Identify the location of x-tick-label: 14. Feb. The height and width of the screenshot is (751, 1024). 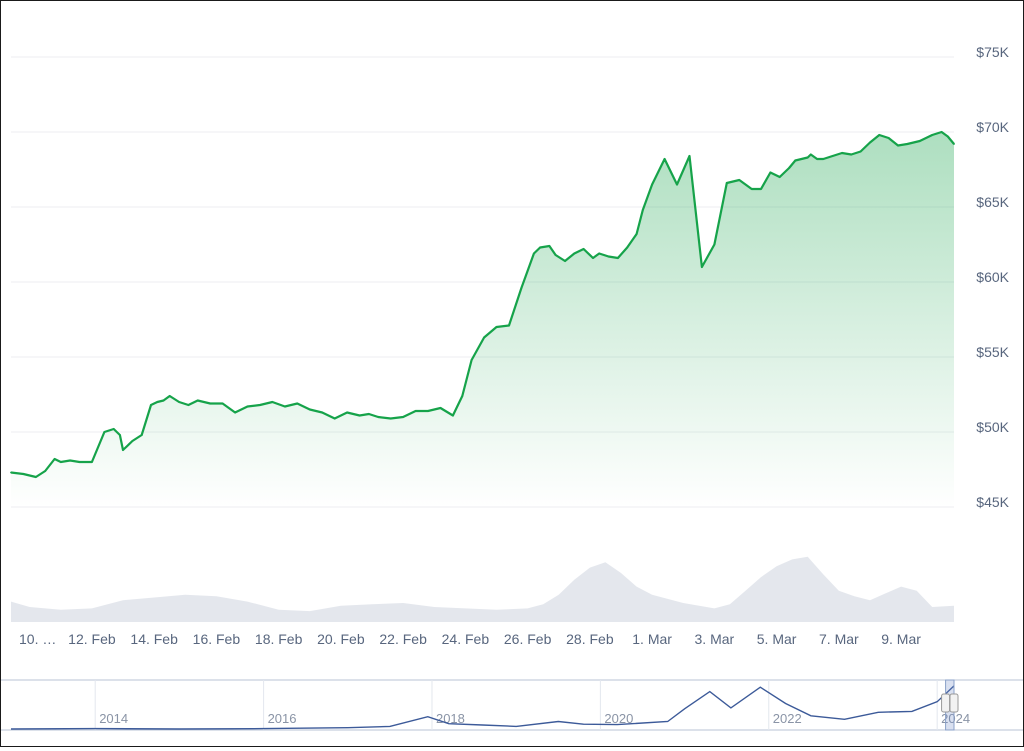
(154, 639).